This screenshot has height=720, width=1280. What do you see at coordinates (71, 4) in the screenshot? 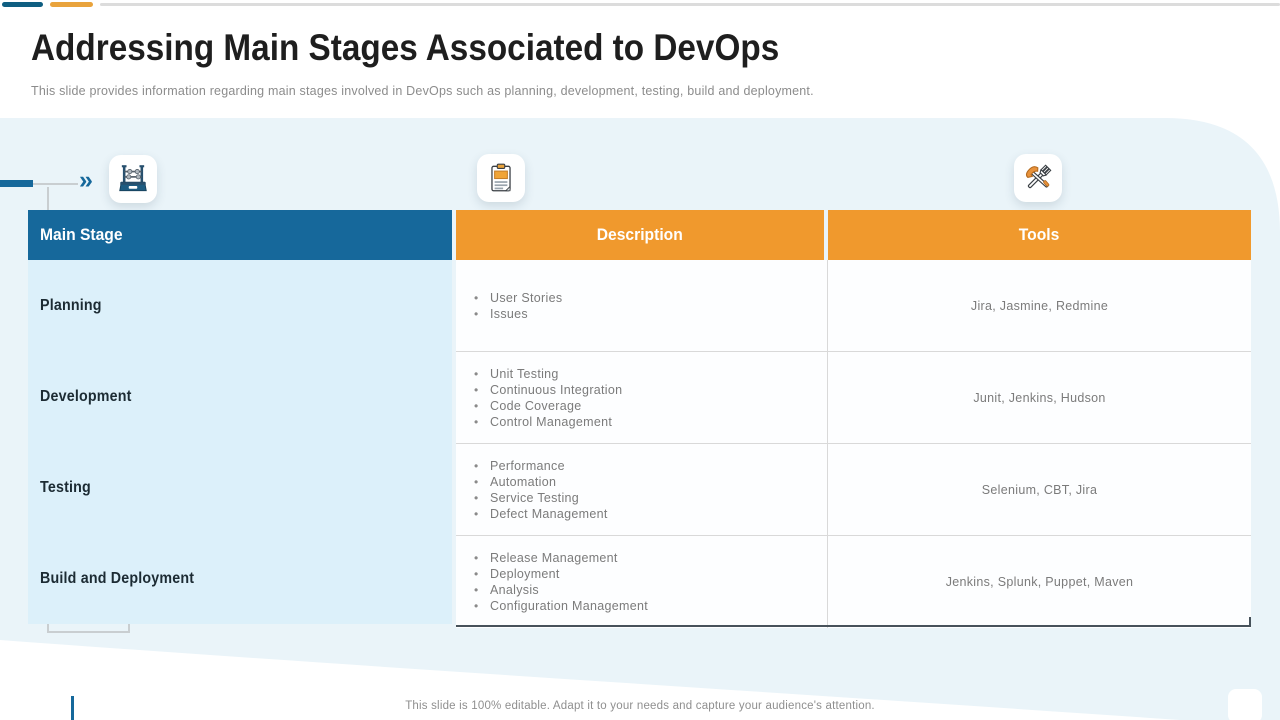
I see `top-orange-bar` at bounding box center [71, 4].